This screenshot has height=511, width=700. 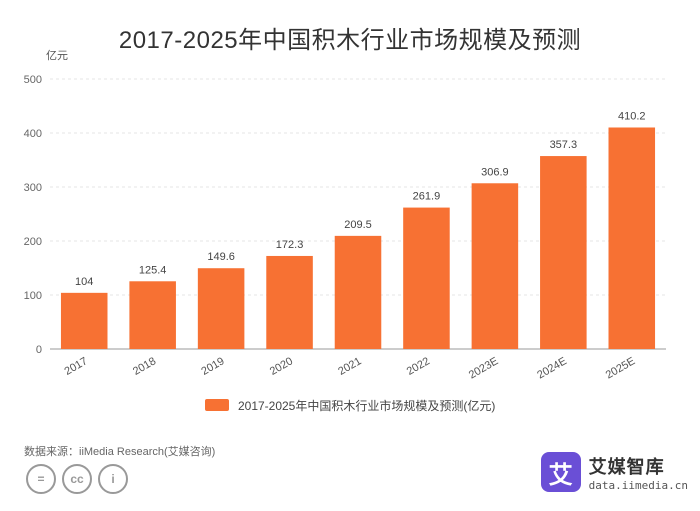 What do you see at coordinates (41, 479) in the screenshot?
I see `equal-icon: =` at bounding box center [41, 479].